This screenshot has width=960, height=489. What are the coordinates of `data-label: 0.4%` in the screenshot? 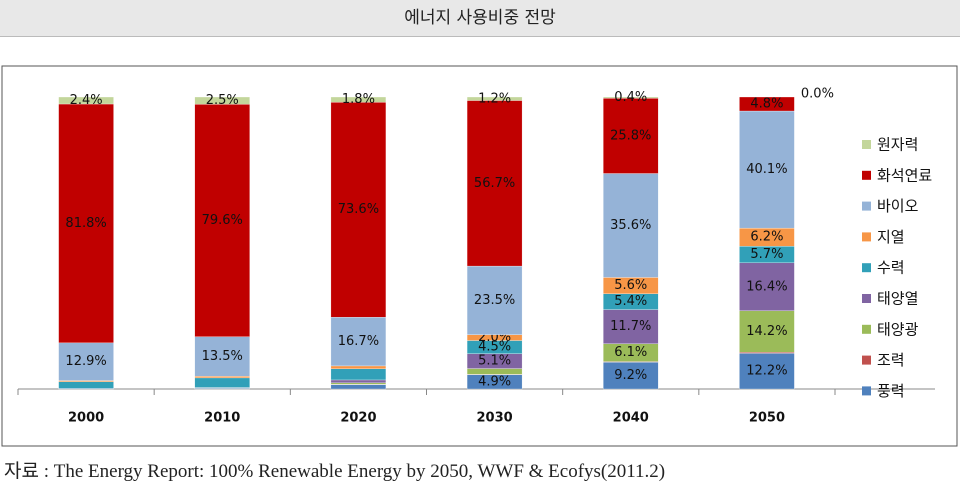 It's located at (630, 97).